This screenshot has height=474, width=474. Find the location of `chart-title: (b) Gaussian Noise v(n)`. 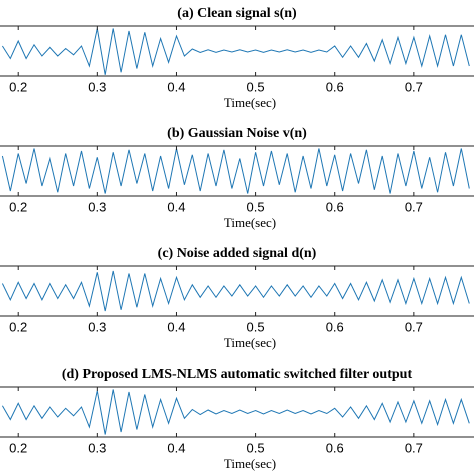

chart-title: (b) Gaussian Noise v(n) is located at coordinates (237, 133).